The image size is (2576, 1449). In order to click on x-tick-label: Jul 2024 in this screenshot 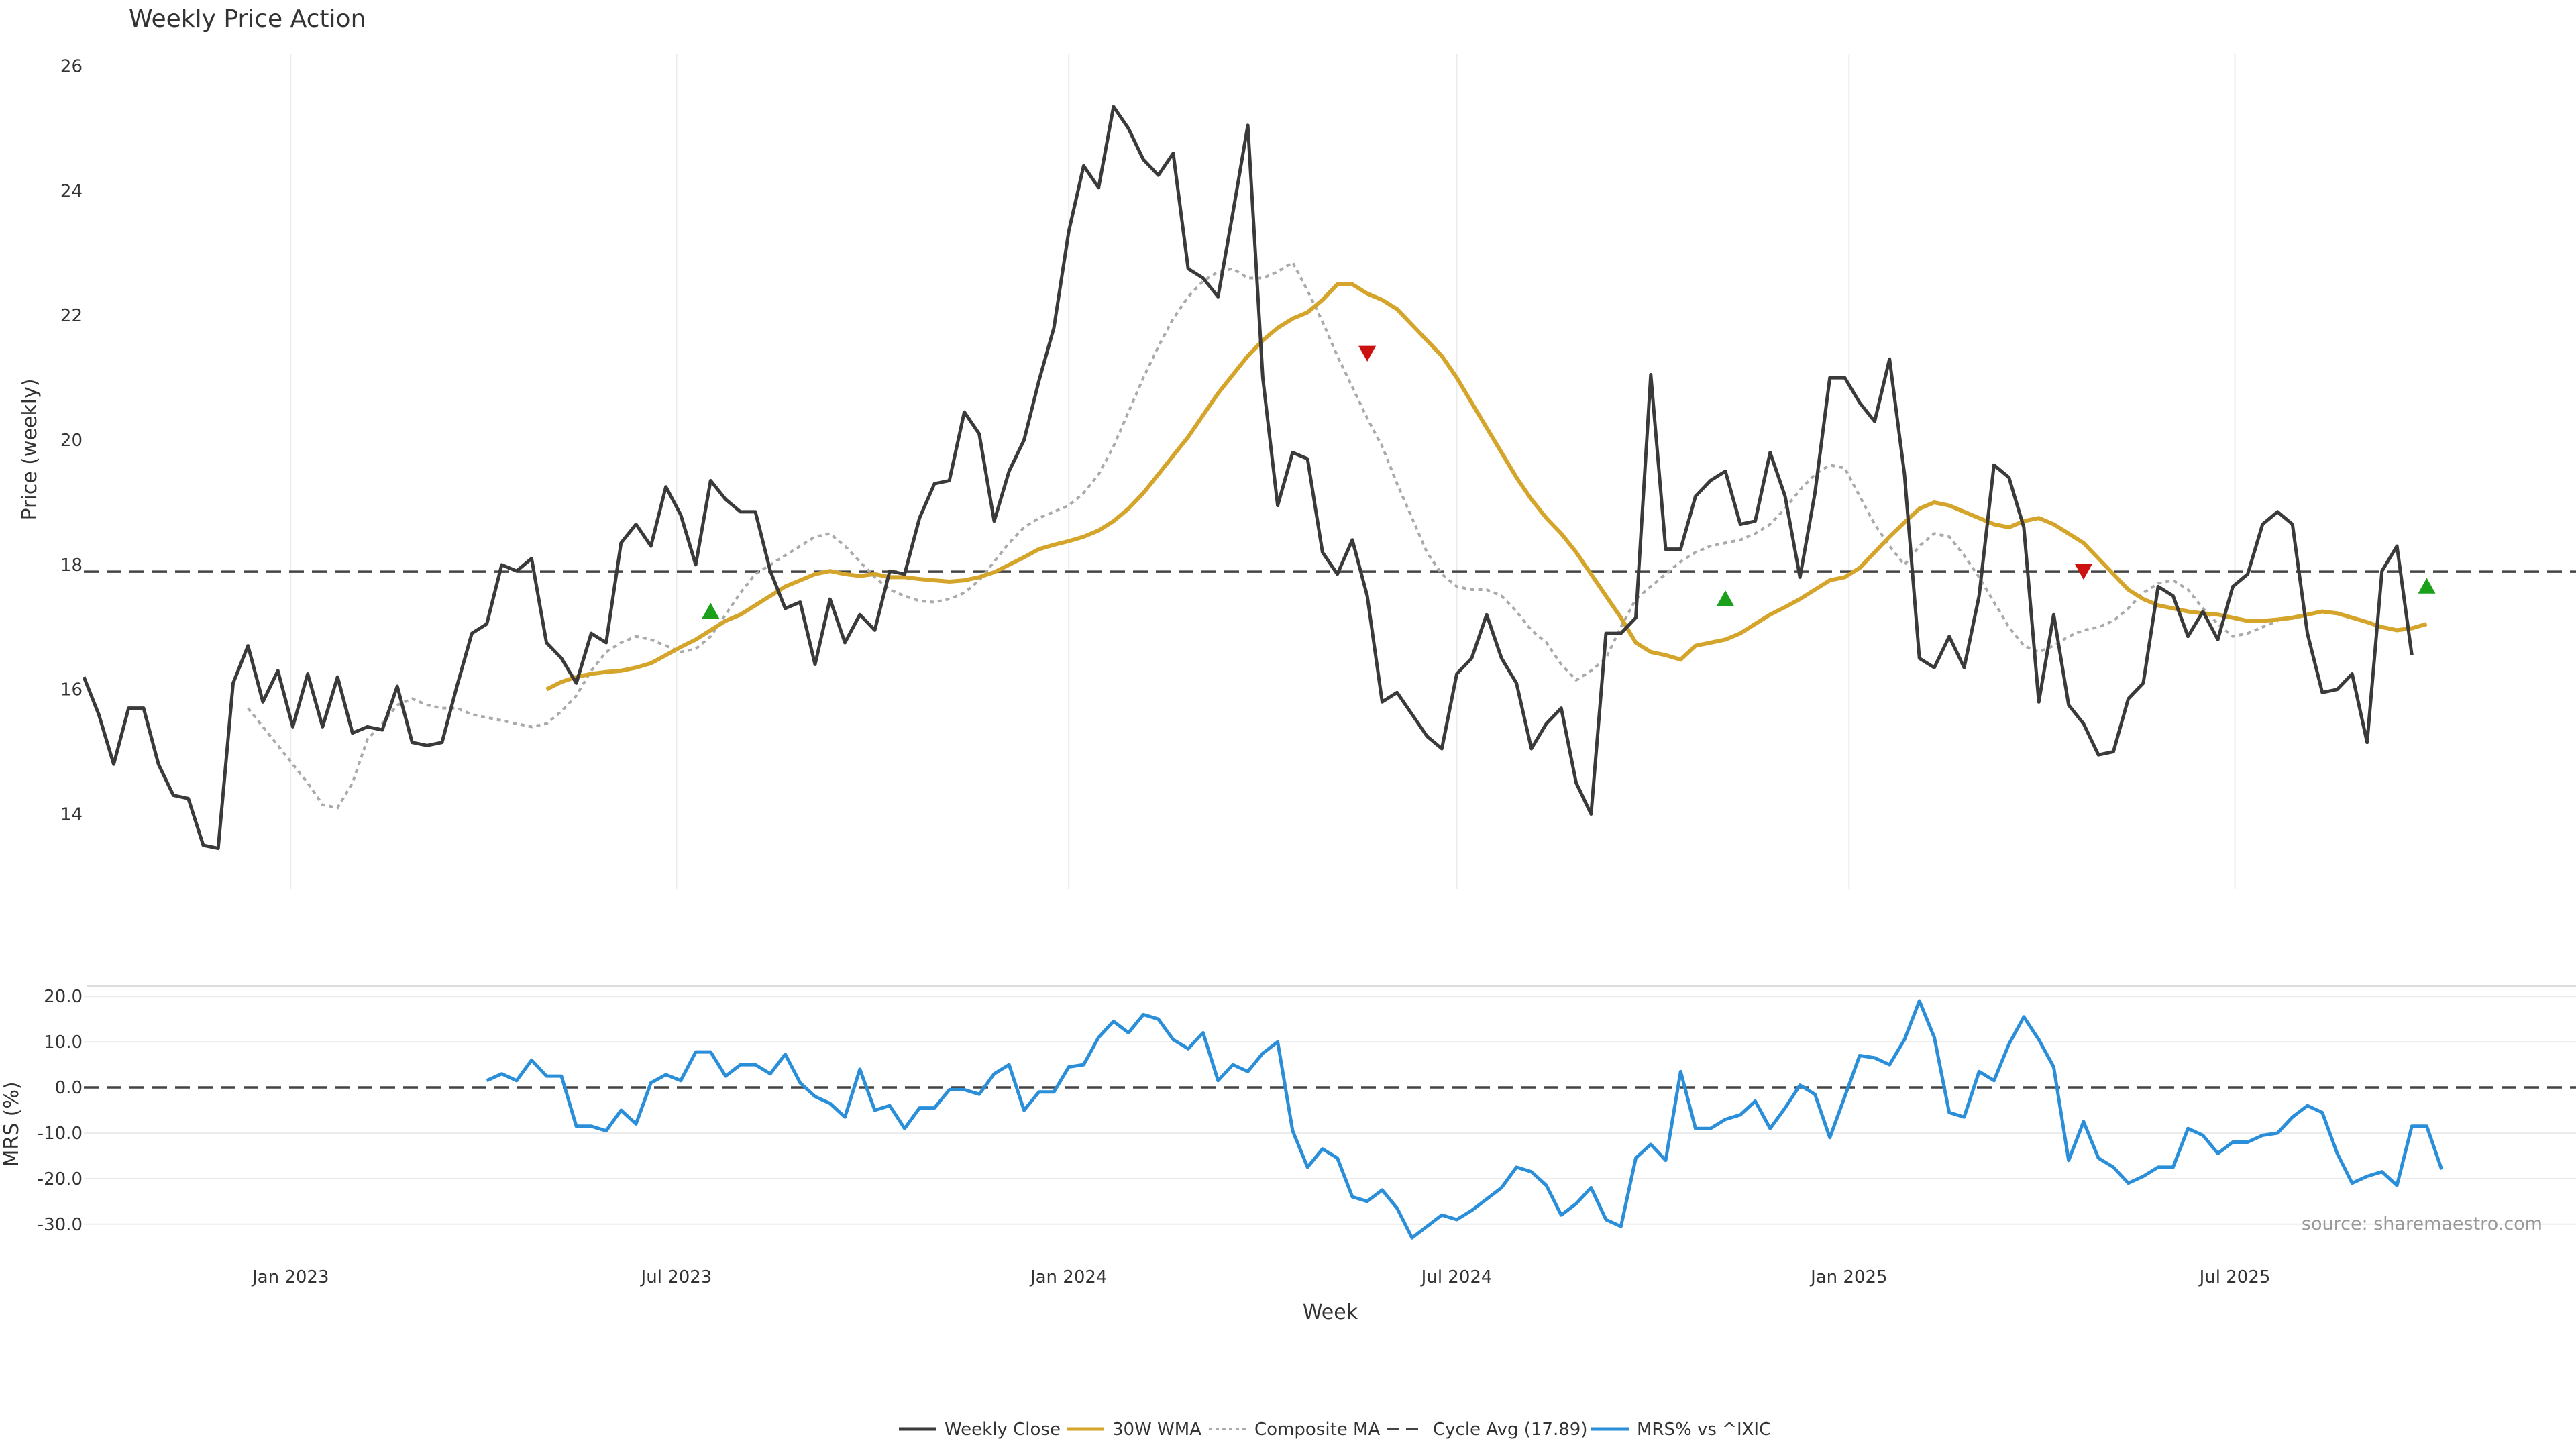, I will do `click(1456, 1277)`.